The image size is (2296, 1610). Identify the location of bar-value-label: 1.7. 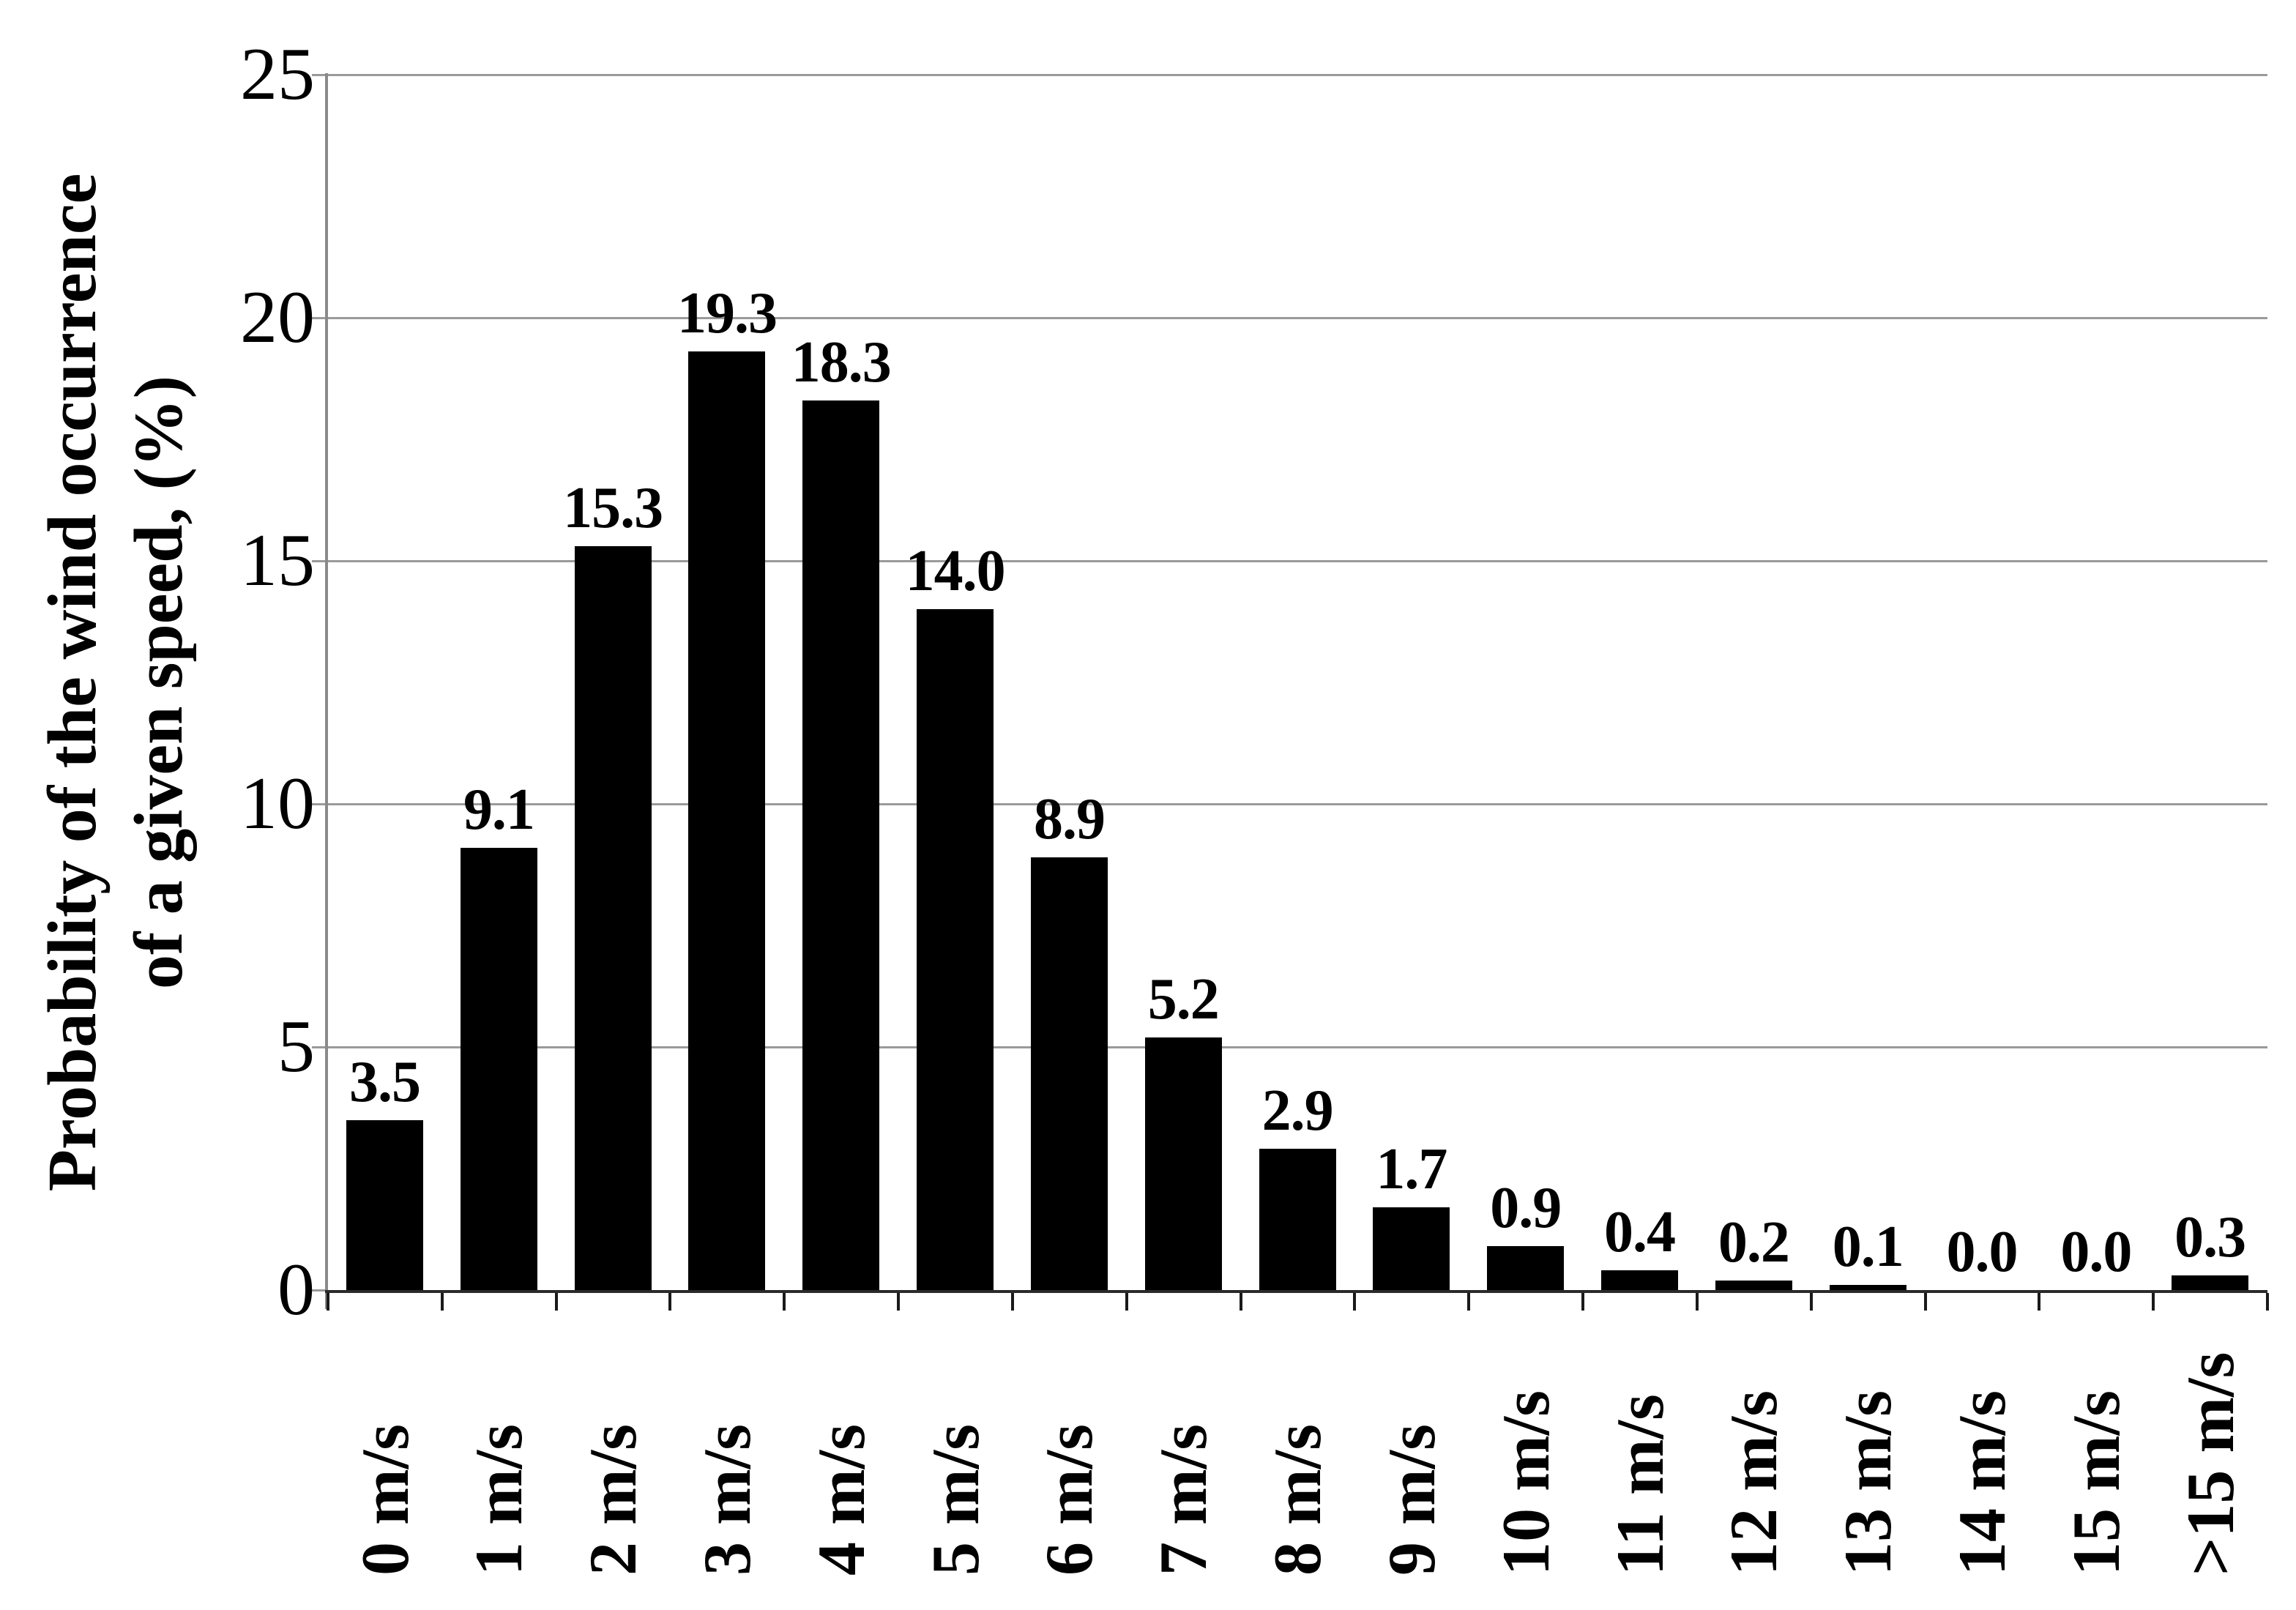
(1411, 1169).